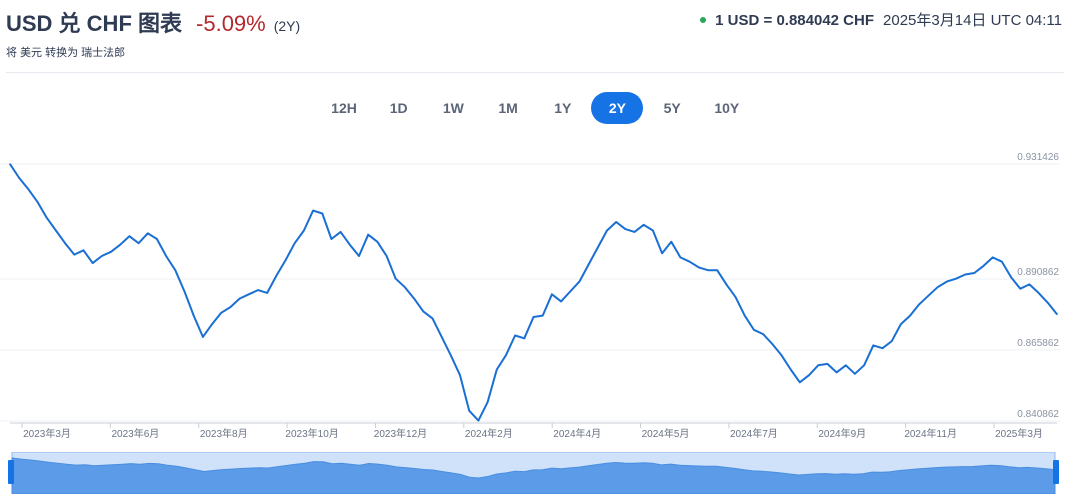 The height and width of the screenshot is (499, 1070). What do you see at coordinates (666, 433) in the screenshot?
I see `x-tick-label: 2024年5月` at bounding box center [666, 433].